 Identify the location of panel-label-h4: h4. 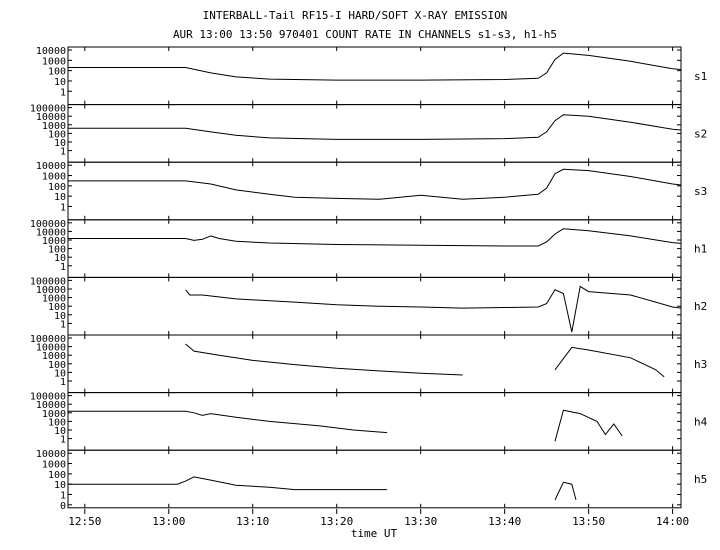
(701, 421).